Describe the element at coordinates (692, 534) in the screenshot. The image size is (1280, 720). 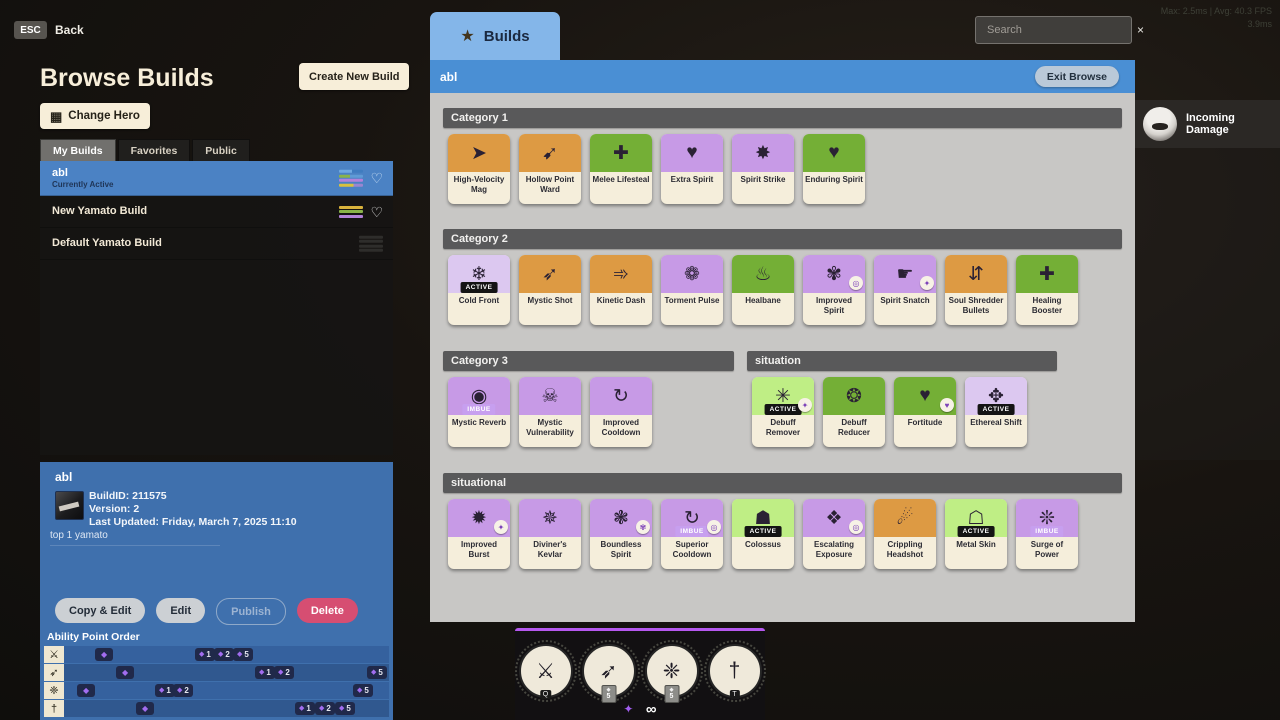
I see `item-card-superior-cooldown: ↻ IMBUE ◎ Superior Cooldown` at that location.